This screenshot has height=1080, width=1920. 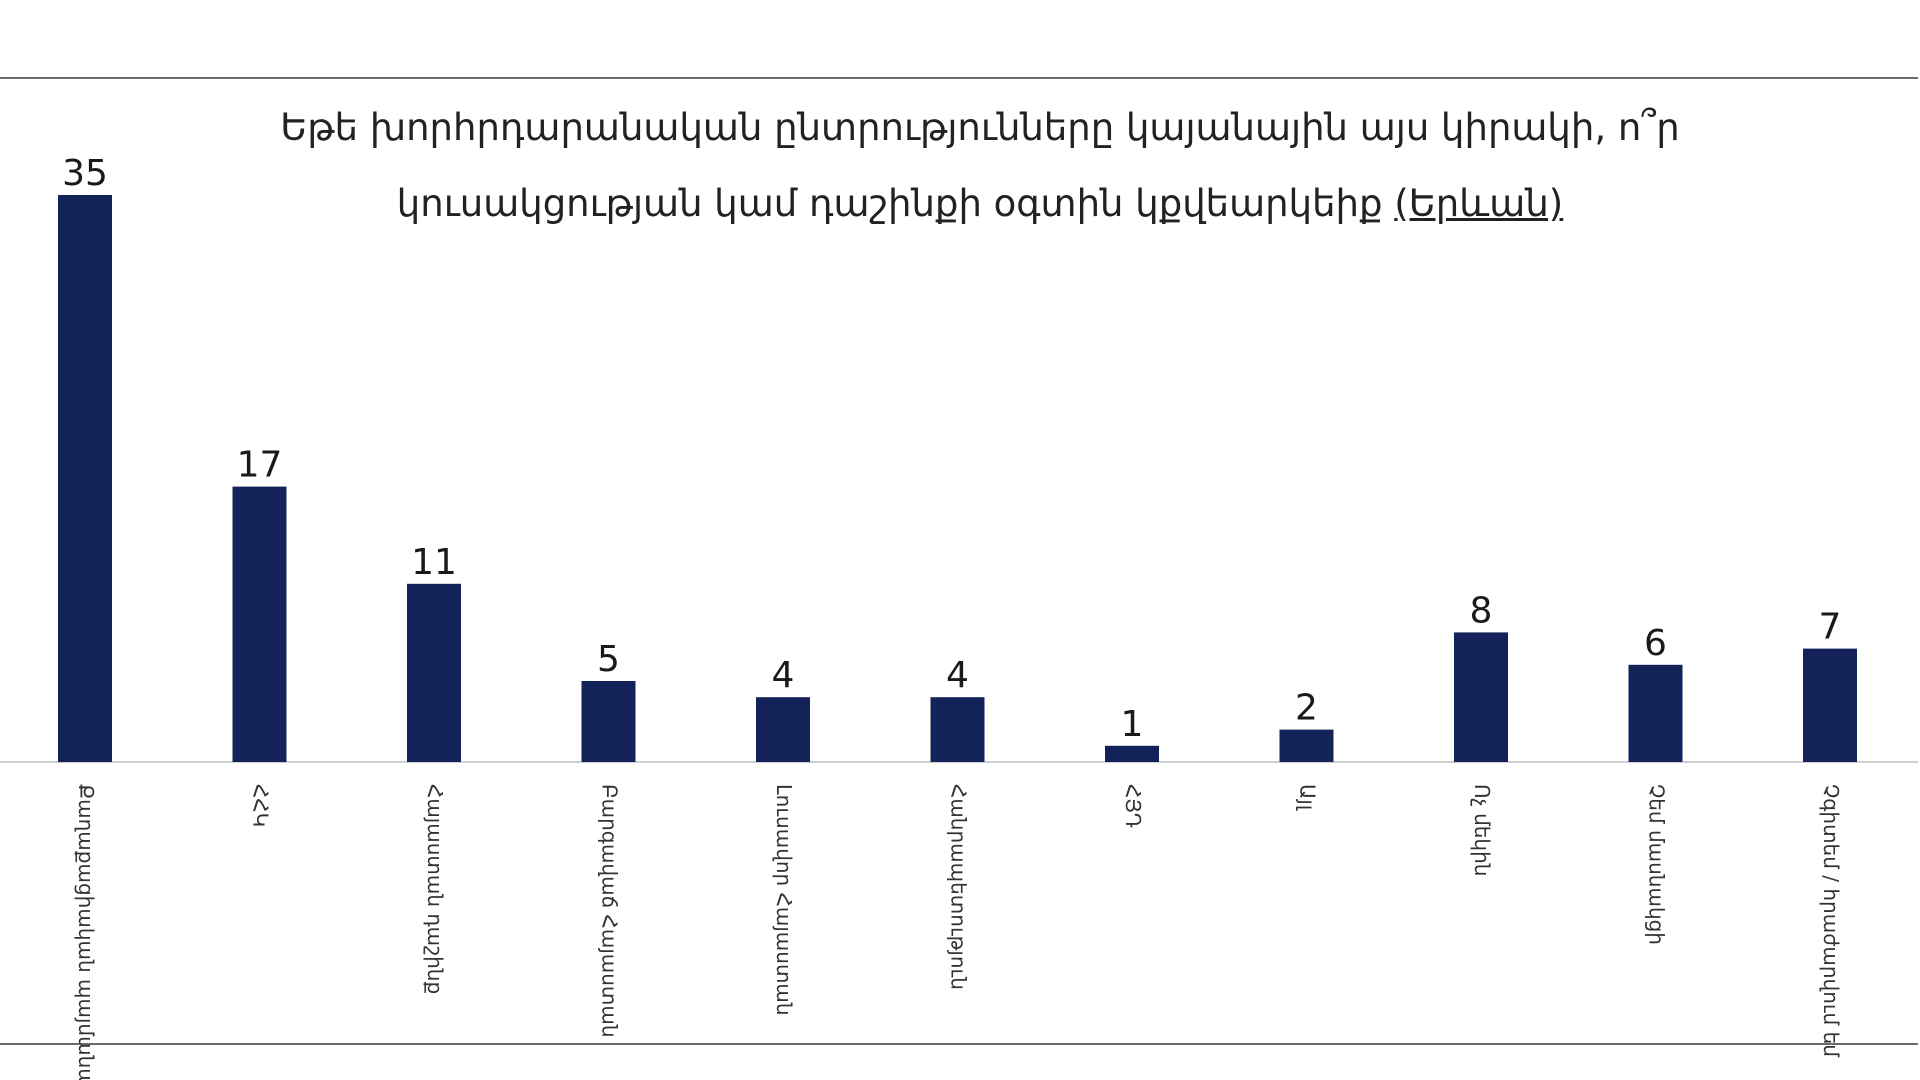 I want to click on category-label: Ոչ մեկին, so click(x=1482, y=830).